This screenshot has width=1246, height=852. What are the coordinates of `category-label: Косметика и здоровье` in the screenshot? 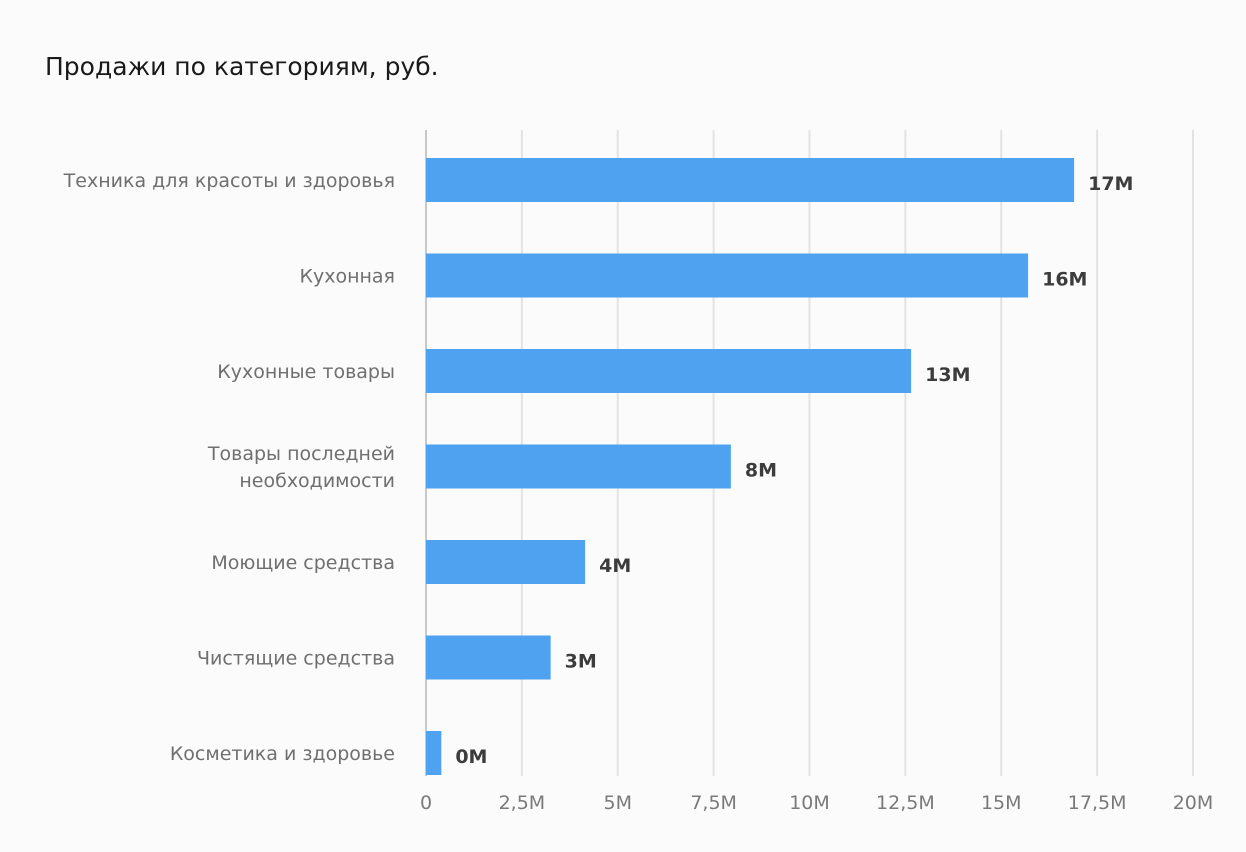 It's located at (282, 754).